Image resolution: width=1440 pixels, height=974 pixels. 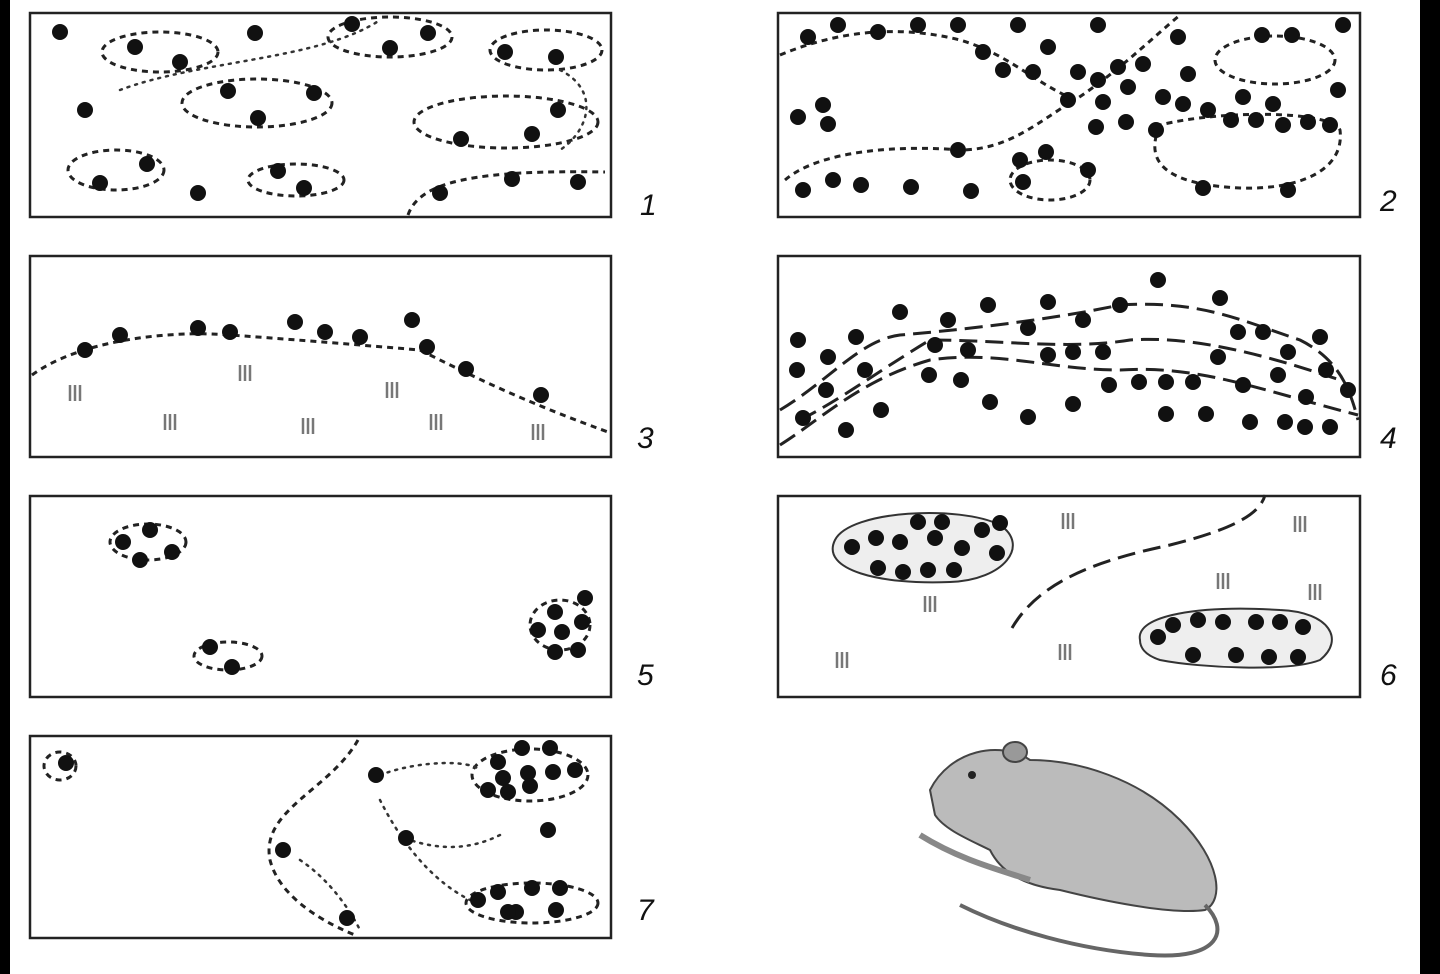 What do you see at coordinates (1388, 675) in the screenshot?
I see `panel-label: 6` at bounding box center [1388, 675].